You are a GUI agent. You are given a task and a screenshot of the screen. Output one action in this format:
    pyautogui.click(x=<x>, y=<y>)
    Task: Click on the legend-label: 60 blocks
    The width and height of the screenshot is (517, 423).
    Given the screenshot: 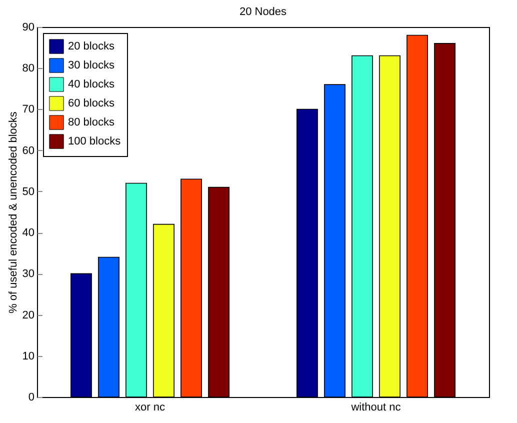 What is the action you would take?
    pyautogui.click(x=91, y=104)
    